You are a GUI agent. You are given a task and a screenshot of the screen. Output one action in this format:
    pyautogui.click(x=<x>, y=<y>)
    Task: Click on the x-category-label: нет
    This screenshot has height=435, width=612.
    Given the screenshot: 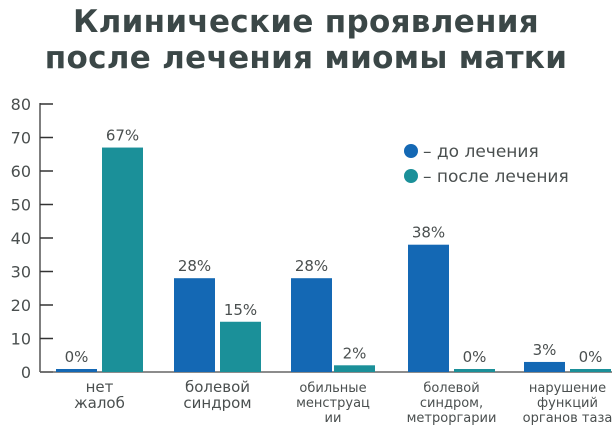 What is the action you would take?
    pyautogui.click(x=100, y=387)
    